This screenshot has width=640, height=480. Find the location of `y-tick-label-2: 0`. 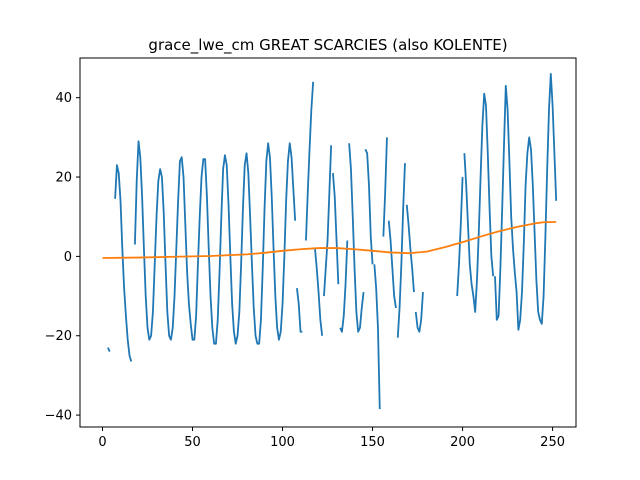

y-tick-label-2: 0 is located at coordinates (68, 257).